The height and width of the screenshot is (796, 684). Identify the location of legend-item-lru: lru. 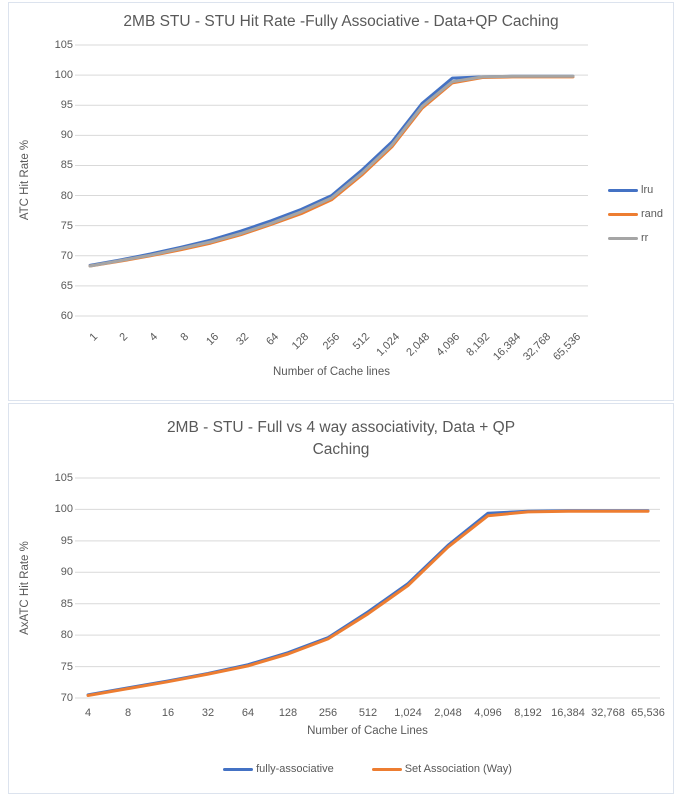
(635, 190).